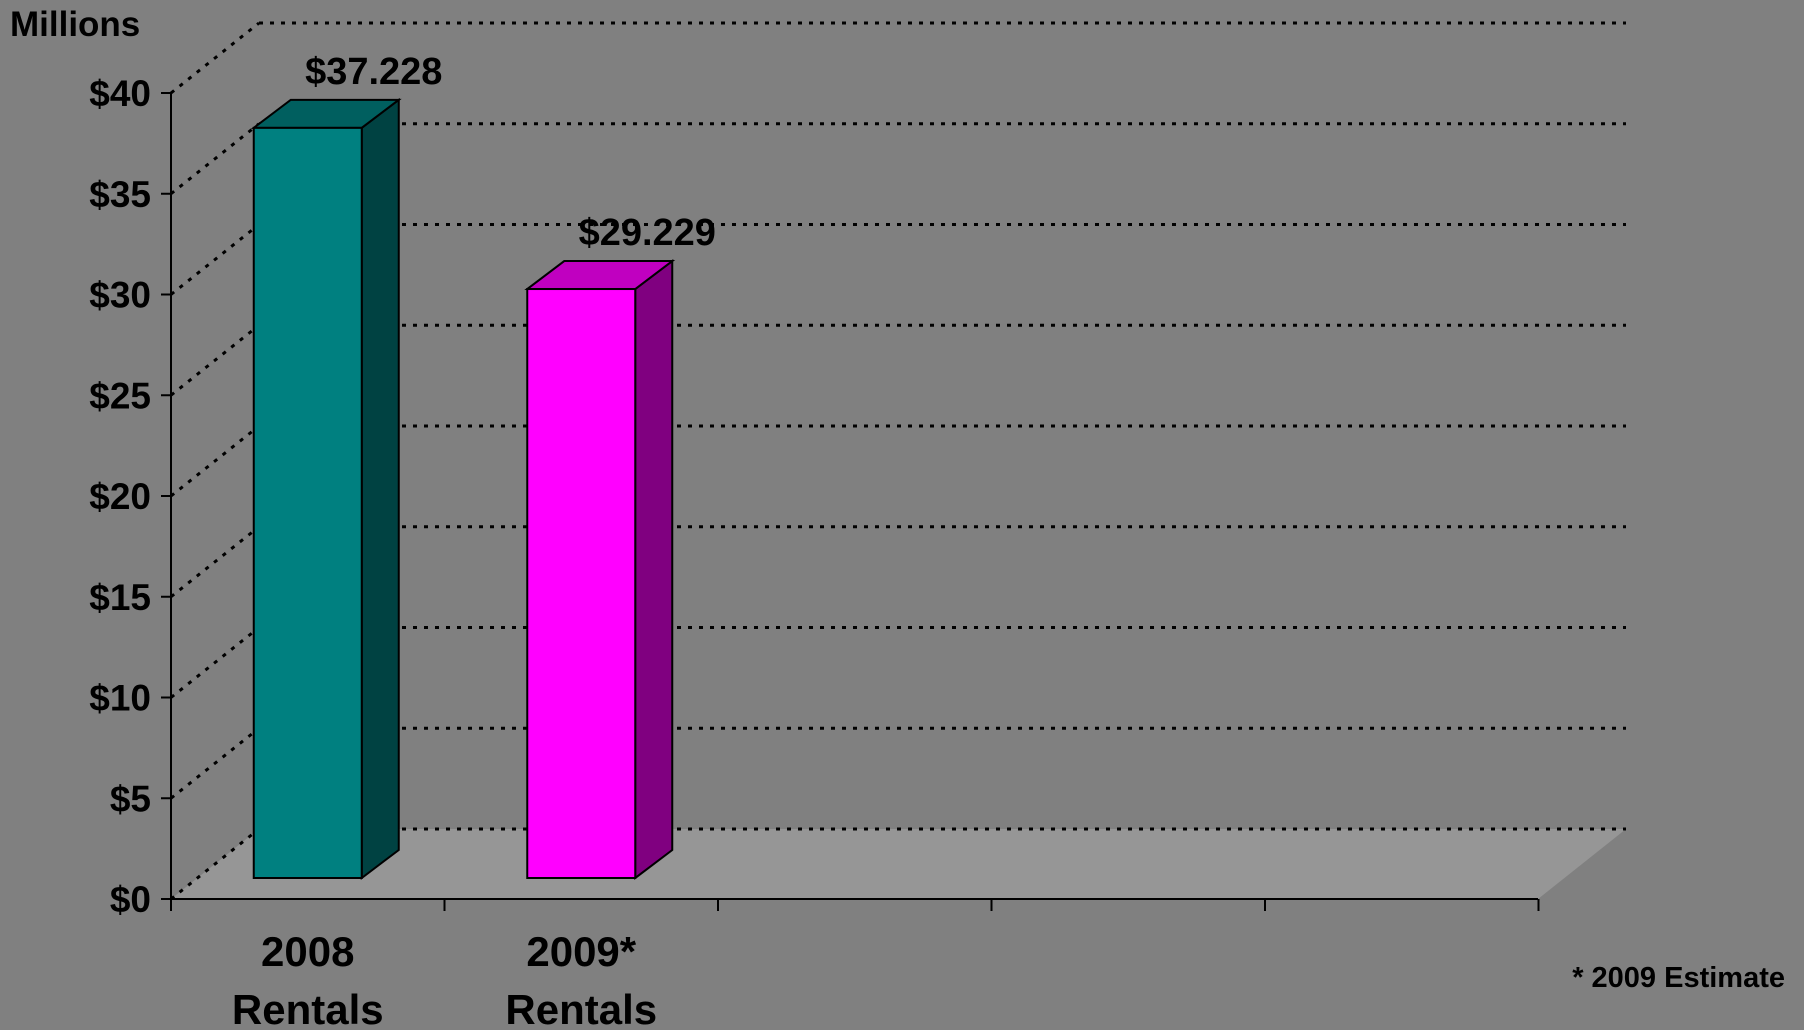 Image resolution: width=1804 pixels, height=1030 pixels. What do you see at coordinates (120, 194) in the screenshot?
I see `y-tick-label: $35` at bounding box center [120, 194].